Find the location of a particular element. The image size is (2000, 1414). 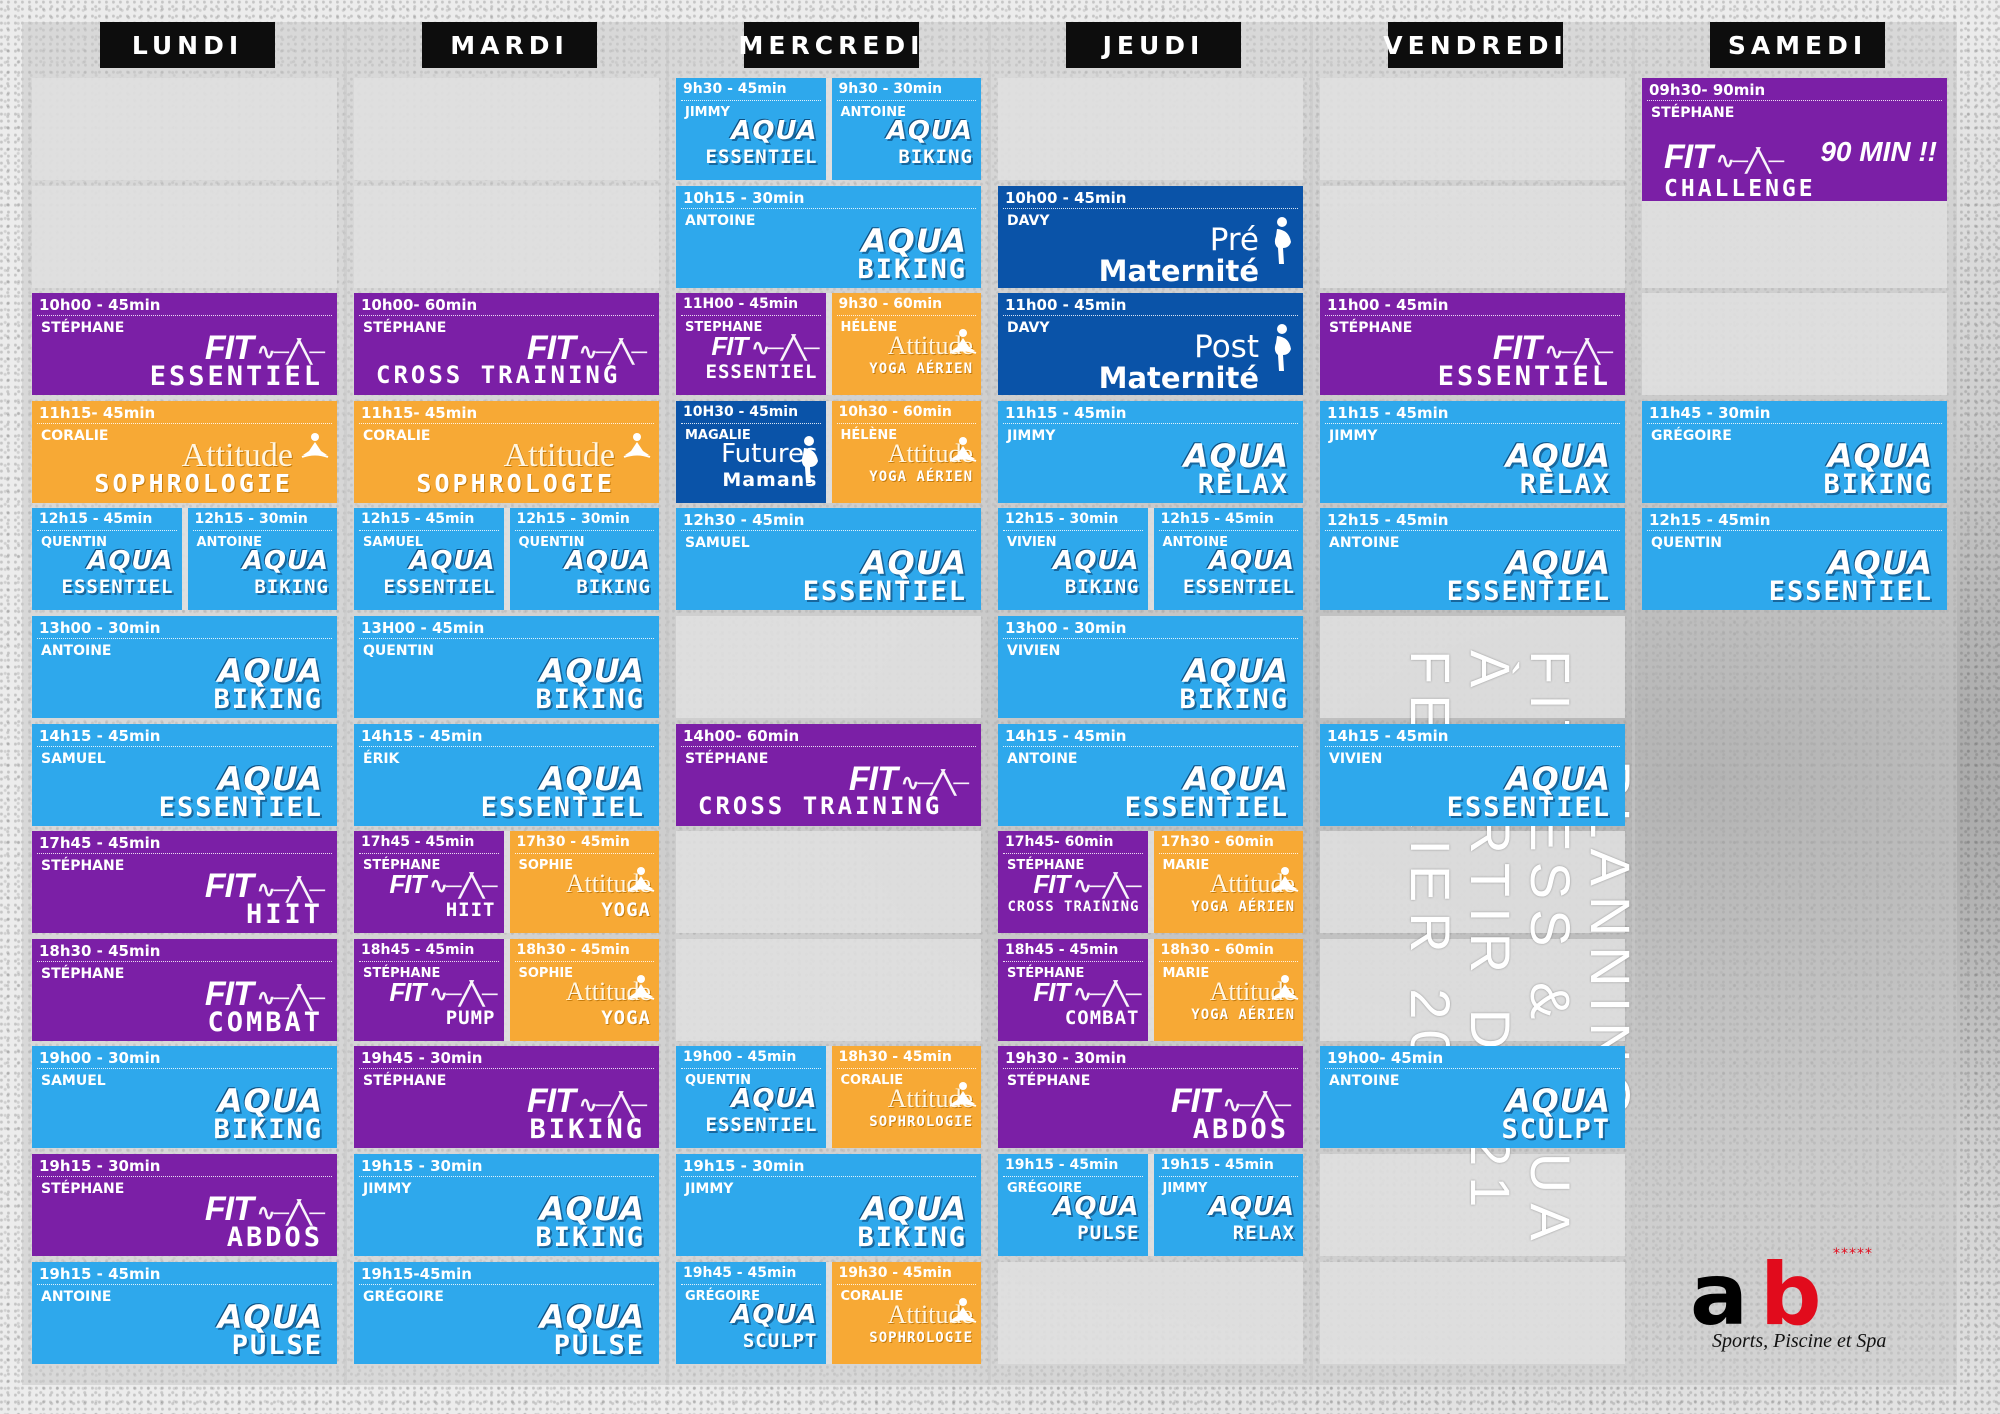

coach-name: GRÉGOIRE is located at coordinates (403, 1297).